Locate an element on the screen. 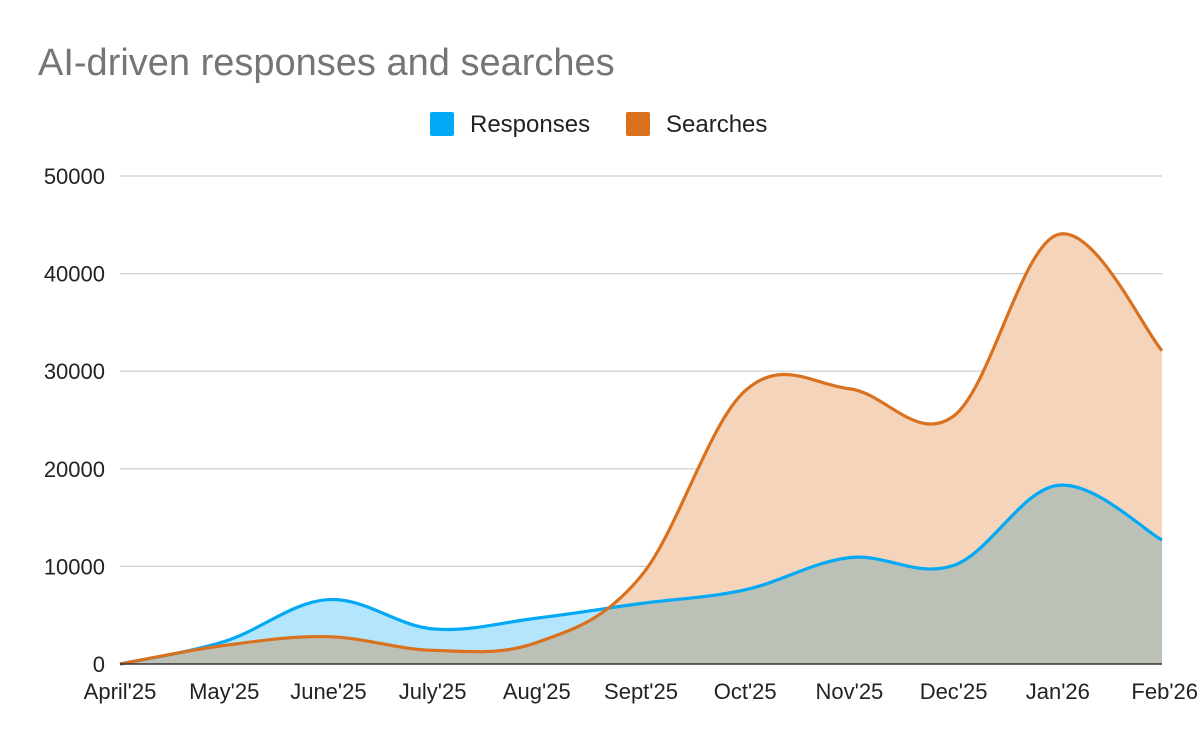 The image size is (1200, 742). x-tick-label: Dec'25 is located at coordinates (954, 691).